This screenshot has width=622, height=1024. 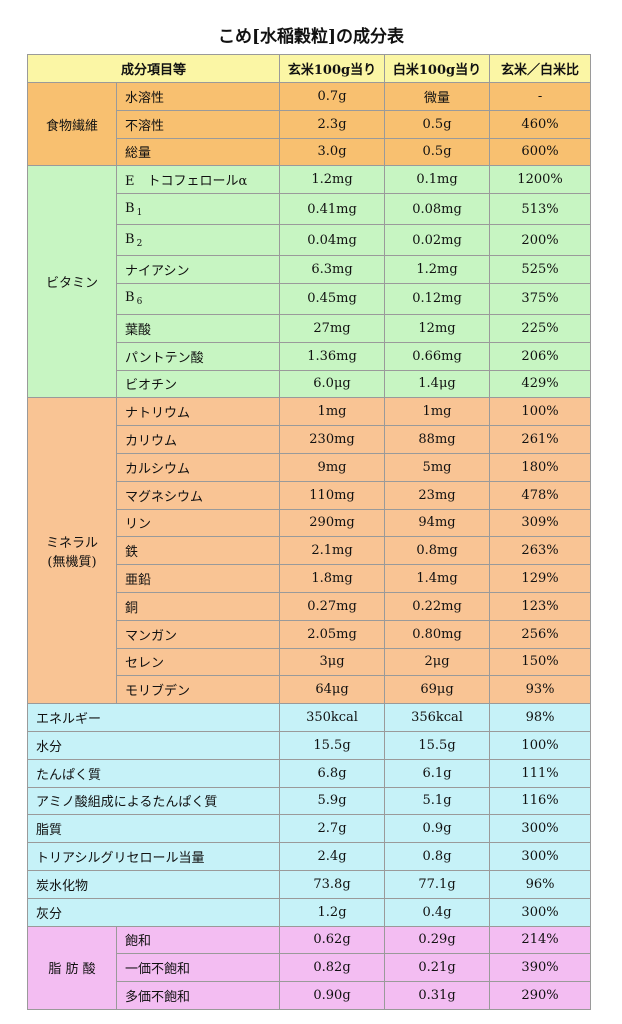 What do you see at coordinates (540, 124) in the screenshot?
I see `ratio-value: 460%` at bounding box center [540, 124].